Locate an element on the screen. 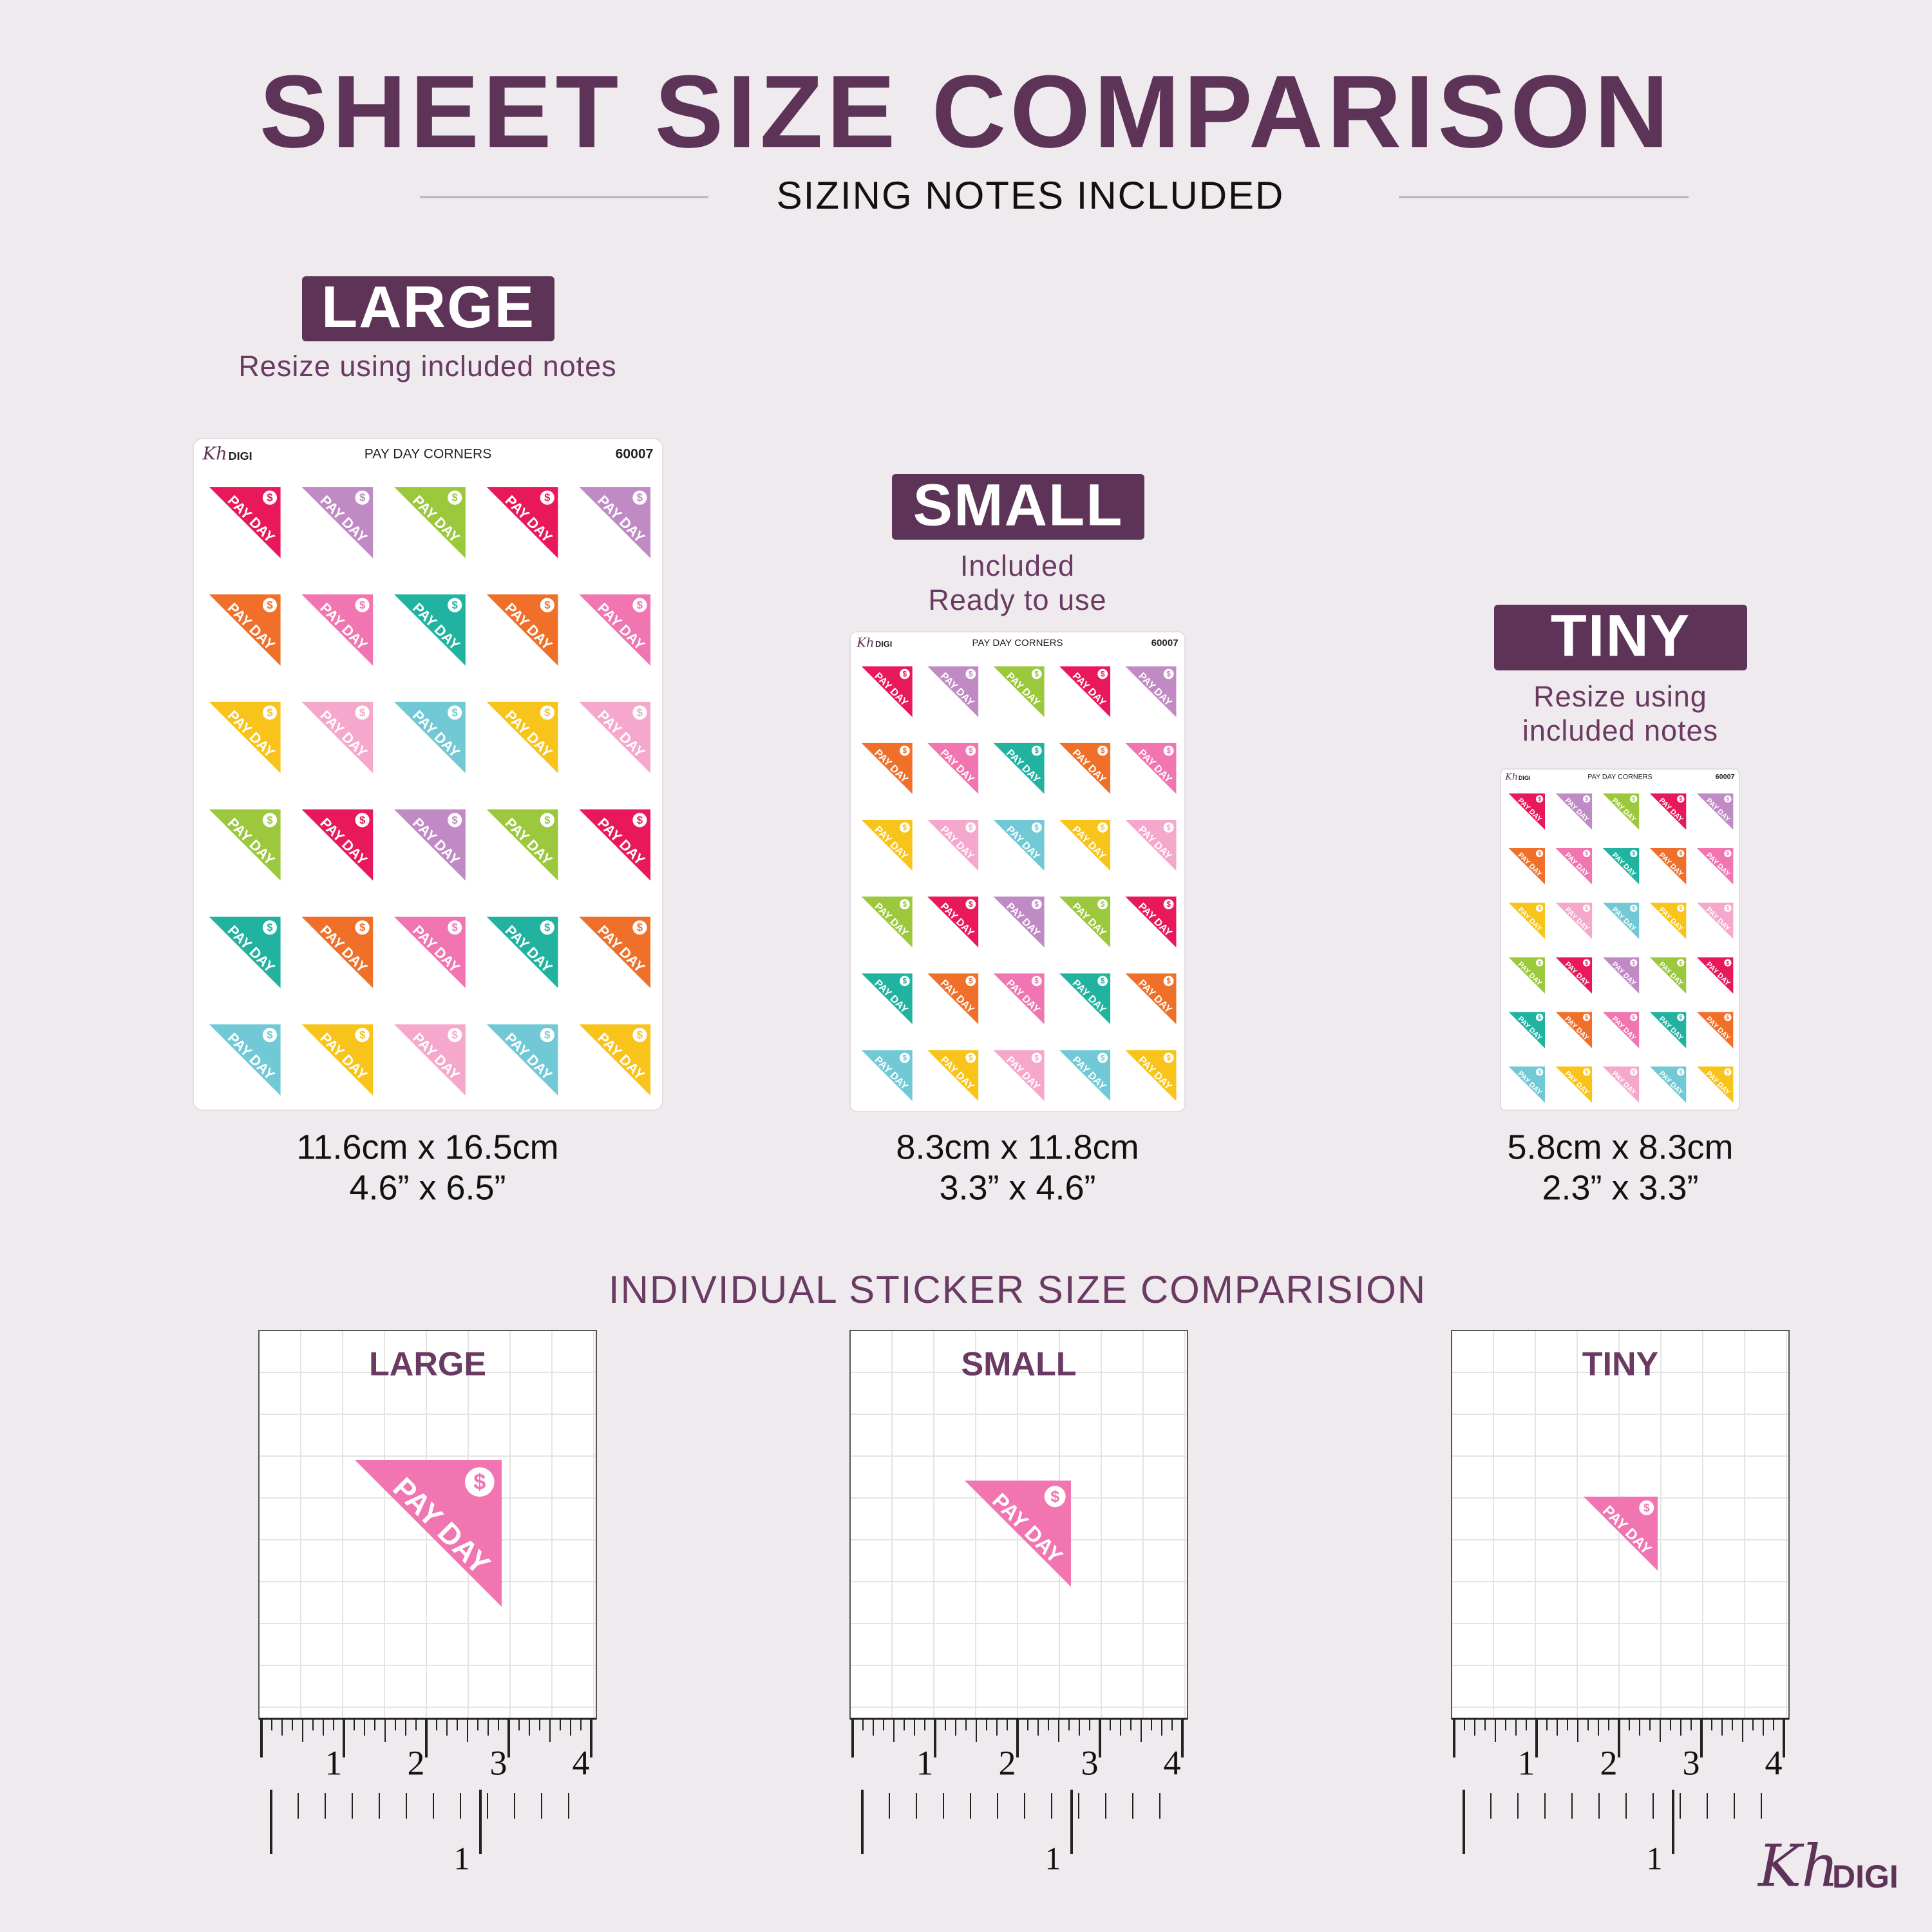  size-badge is located at coordinates (428, 309).